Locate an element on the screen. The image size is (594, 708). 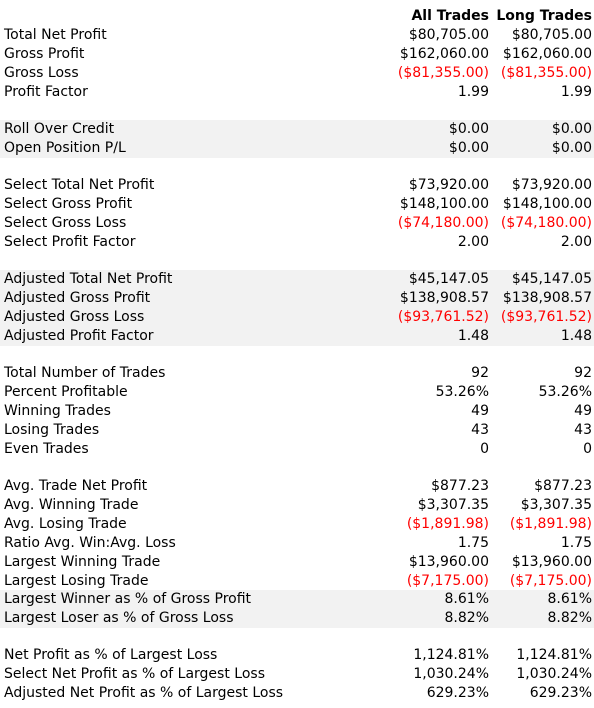
long-trades-value: $45,147.05 is located at coordinates (551, 279).